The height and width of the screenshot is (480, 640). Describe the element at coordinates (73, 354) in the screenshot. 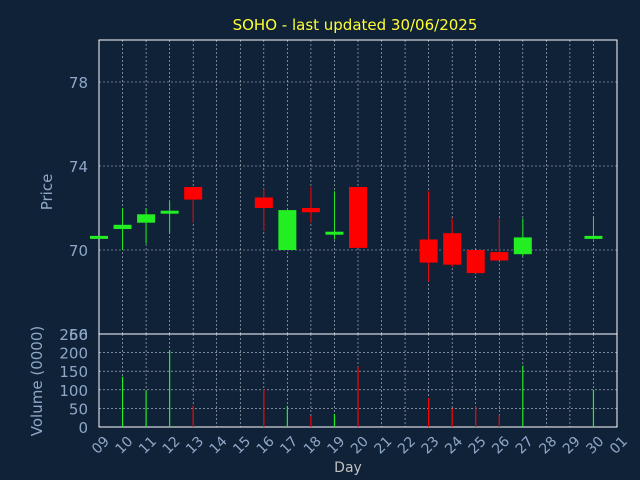

I see `volume-tick-label: 200` at that location.